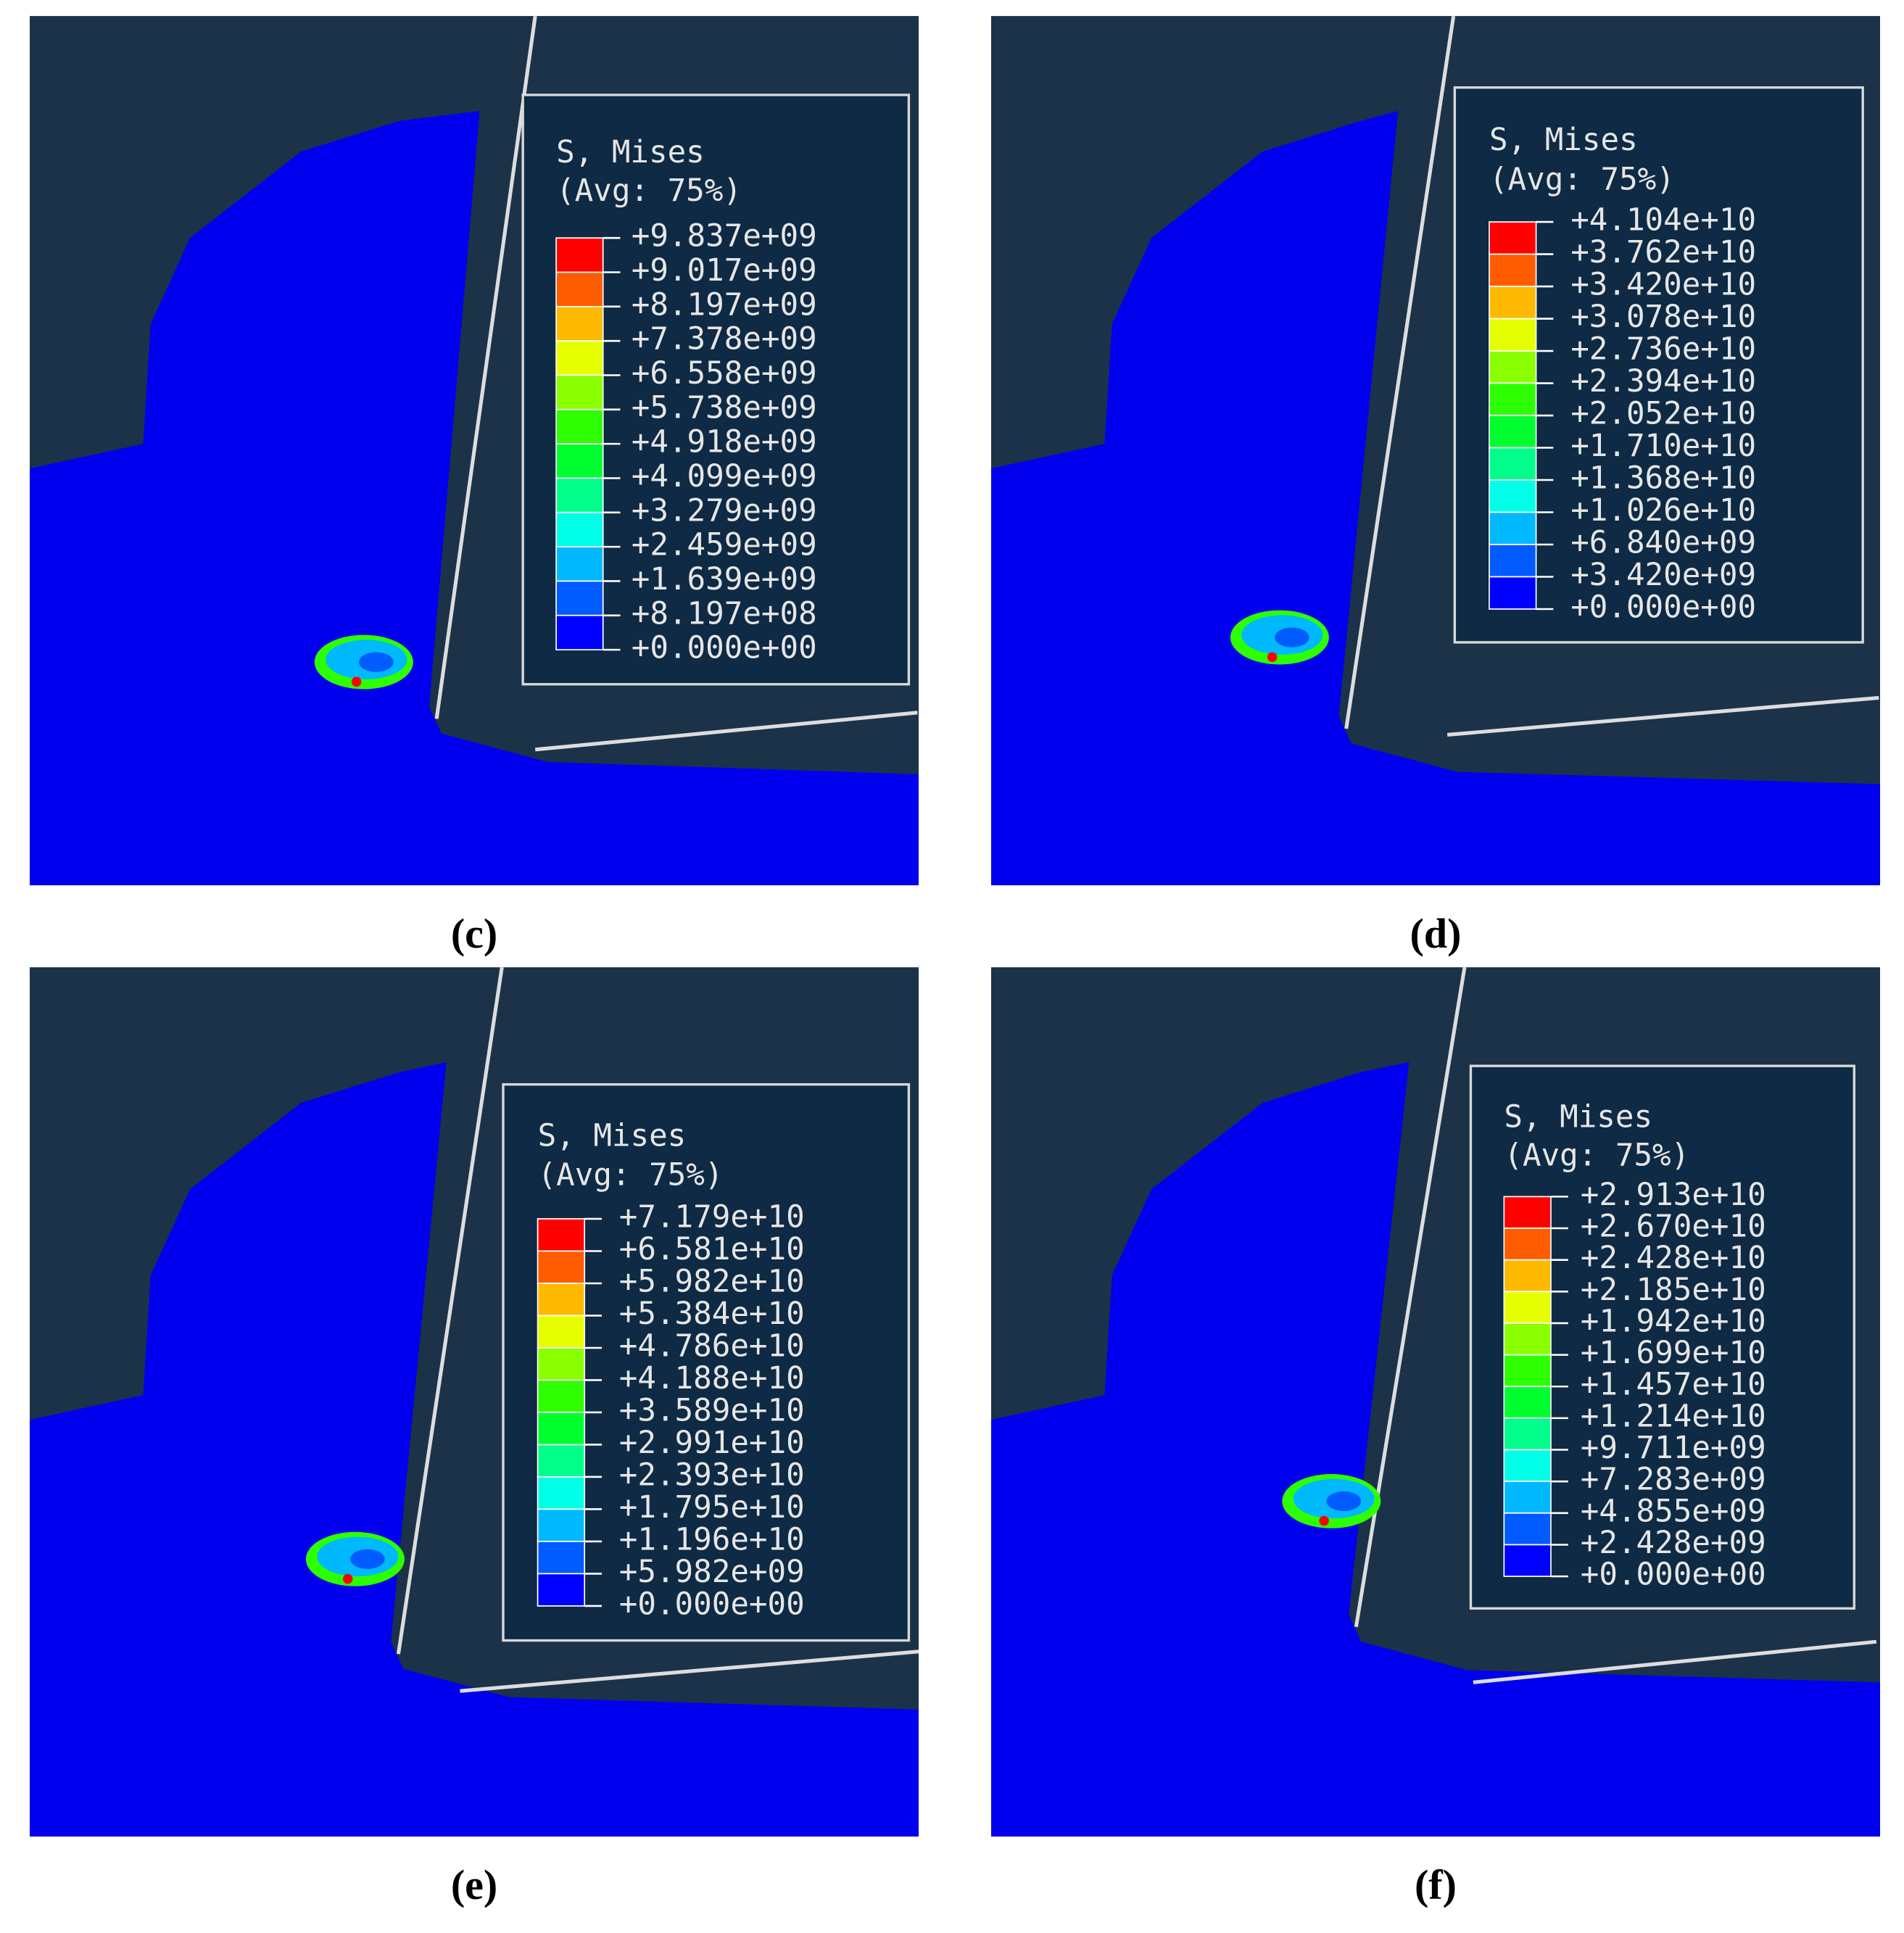  What do you see at coordinates (1663, 382) in the screenshot?
I see `legend-value: +2.394e+10` at bounding box center [1663, 382].